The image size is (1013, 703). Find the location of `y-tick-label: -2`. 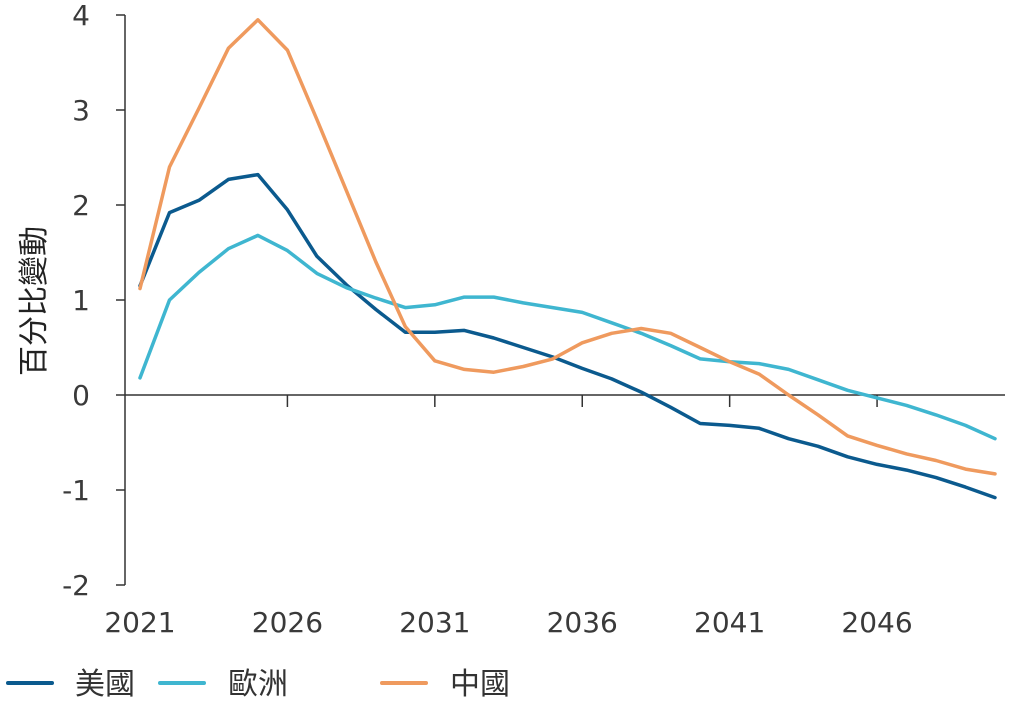

y-tick-label: -2 is located at coordinates (76, 585).